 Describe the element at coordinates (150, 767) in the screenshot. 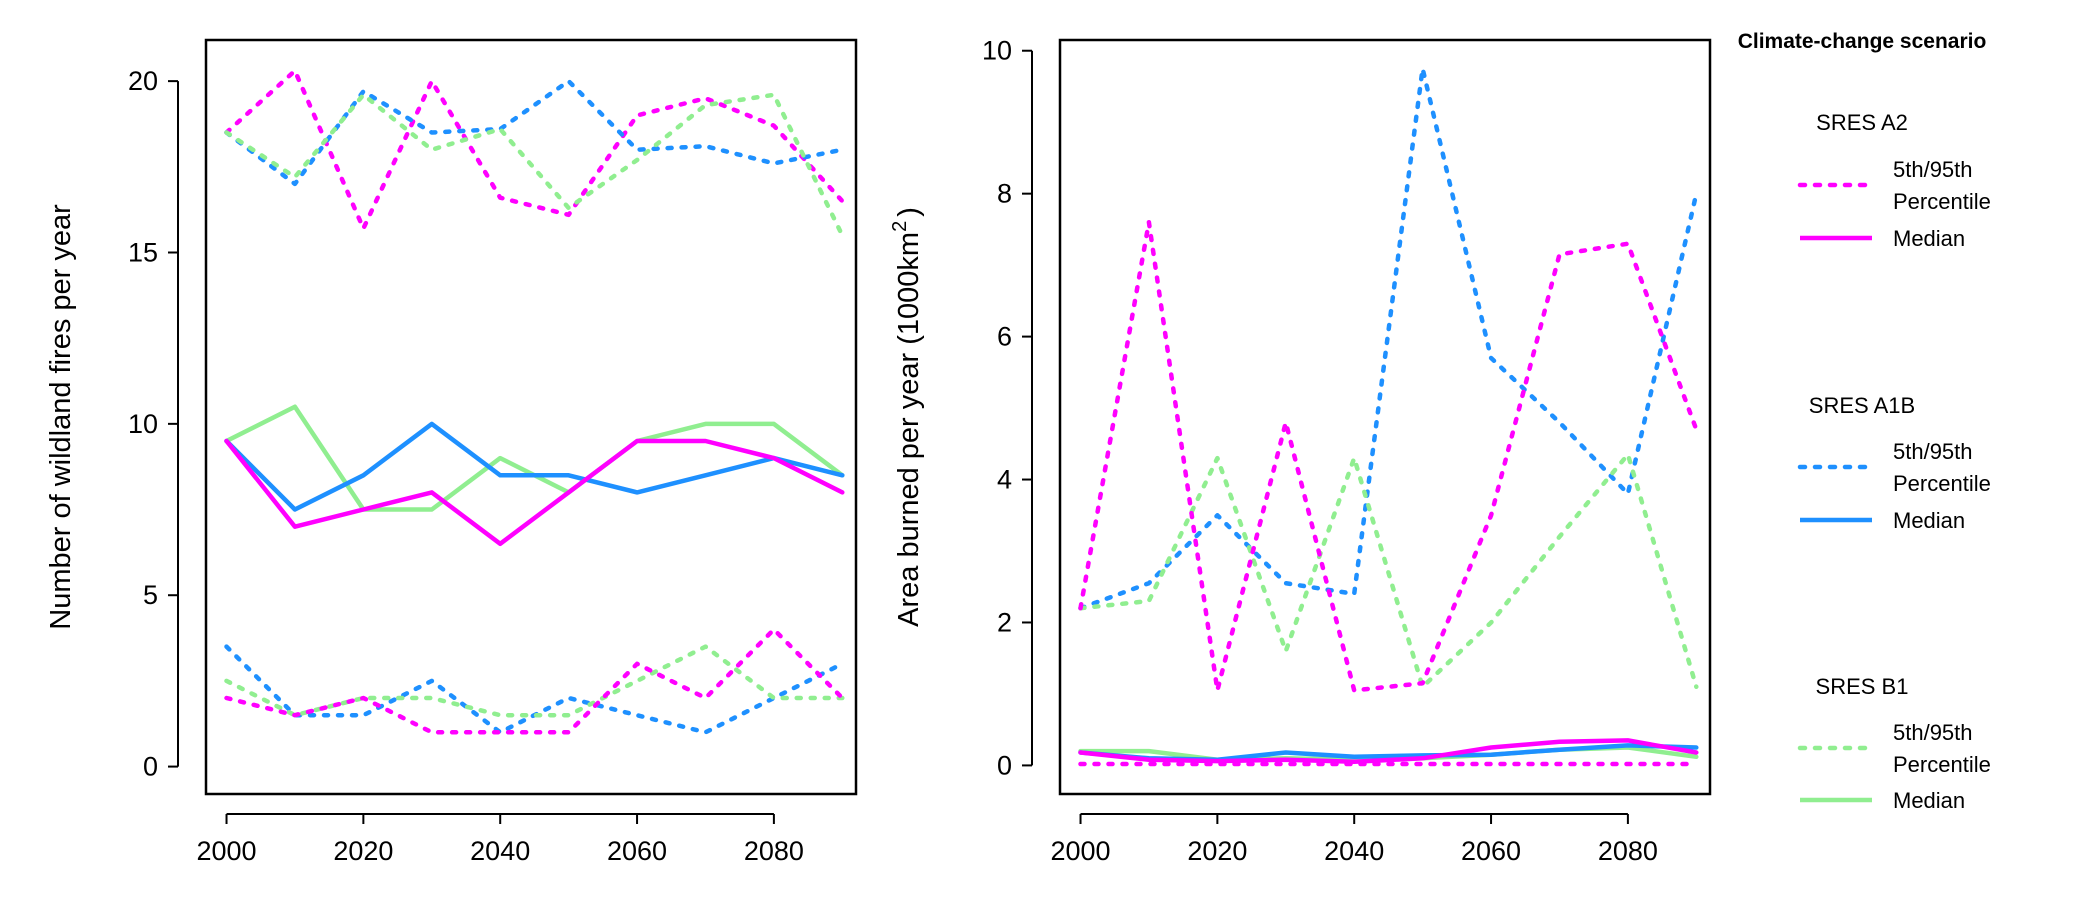

I see `fires-y-tick-label: 0` at that location.